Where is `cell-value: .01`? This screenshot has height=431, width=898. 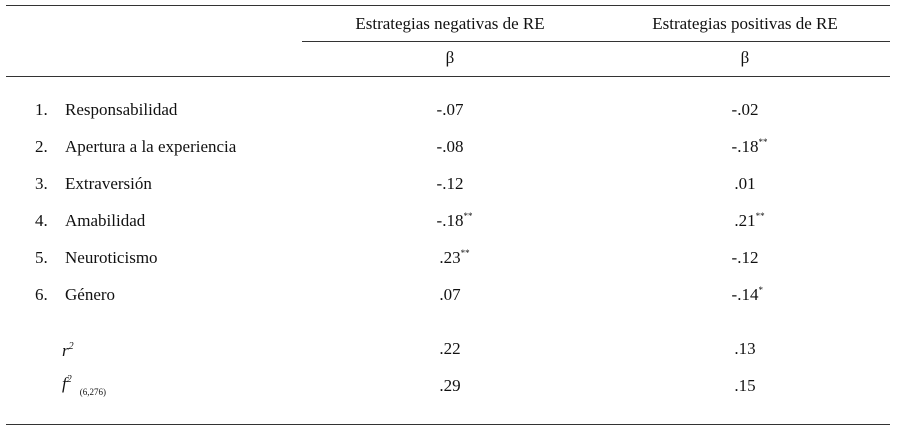 cell-value: .01 is located at coordinates (745, 183).